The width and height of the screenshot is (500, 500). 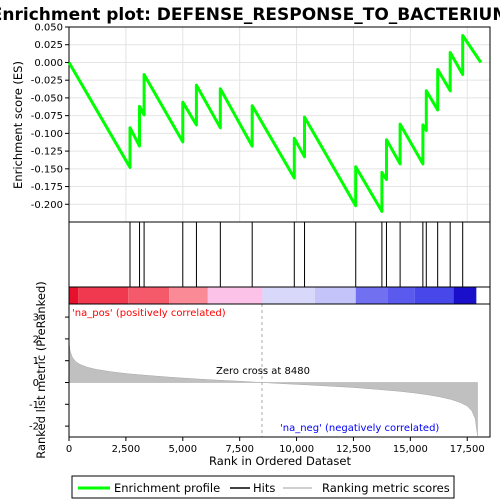 What do you see at coordinates (239, 449) in the screenshot?
I see `x-tick-label: 7,500` at bounding box center [239, 449].